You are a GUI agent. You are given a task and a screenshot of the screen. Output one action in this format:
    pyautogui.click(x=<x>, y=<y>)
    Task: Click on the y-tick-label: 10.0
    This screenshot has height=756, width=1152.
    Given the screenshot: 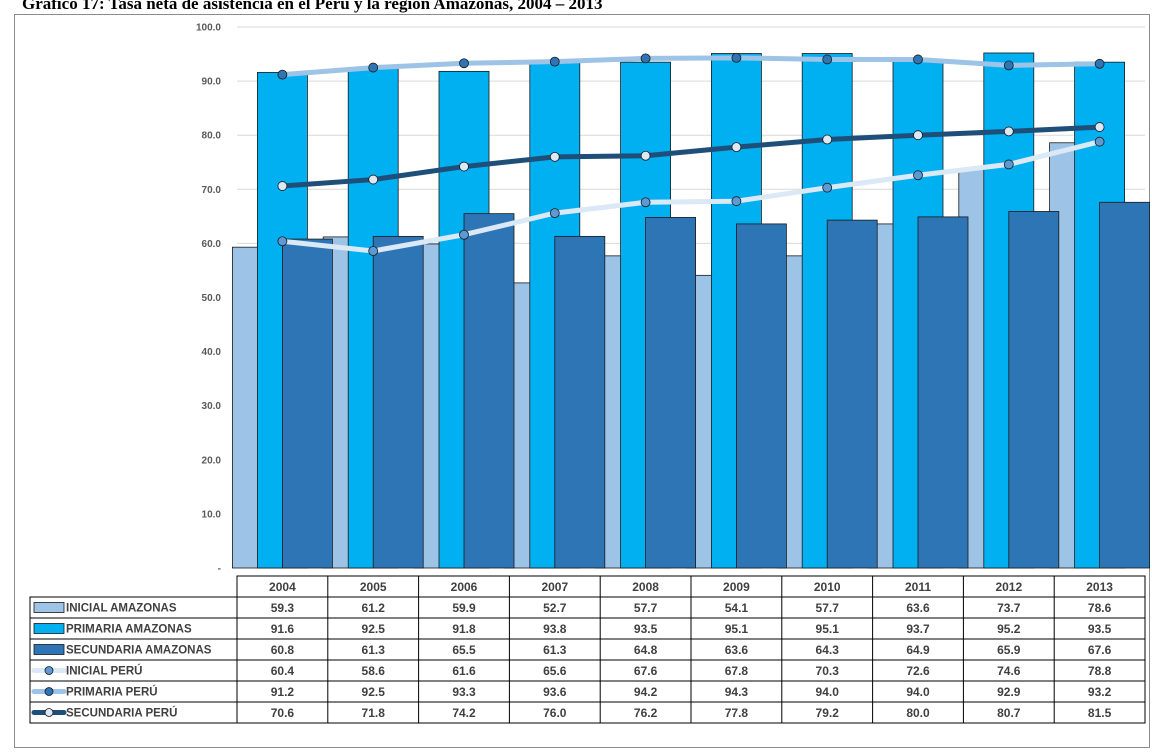 What is the action you would take?
    pyautogui.click(x=212, y=514)
    